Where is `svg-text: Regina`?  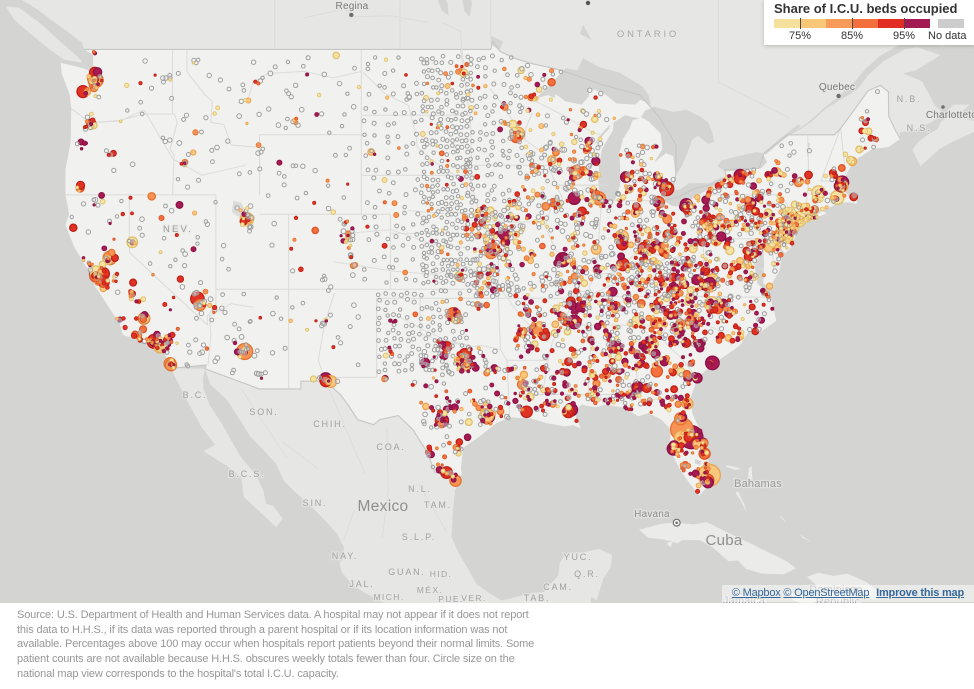
svg-text: Regina is located at coordinates (352, 6).